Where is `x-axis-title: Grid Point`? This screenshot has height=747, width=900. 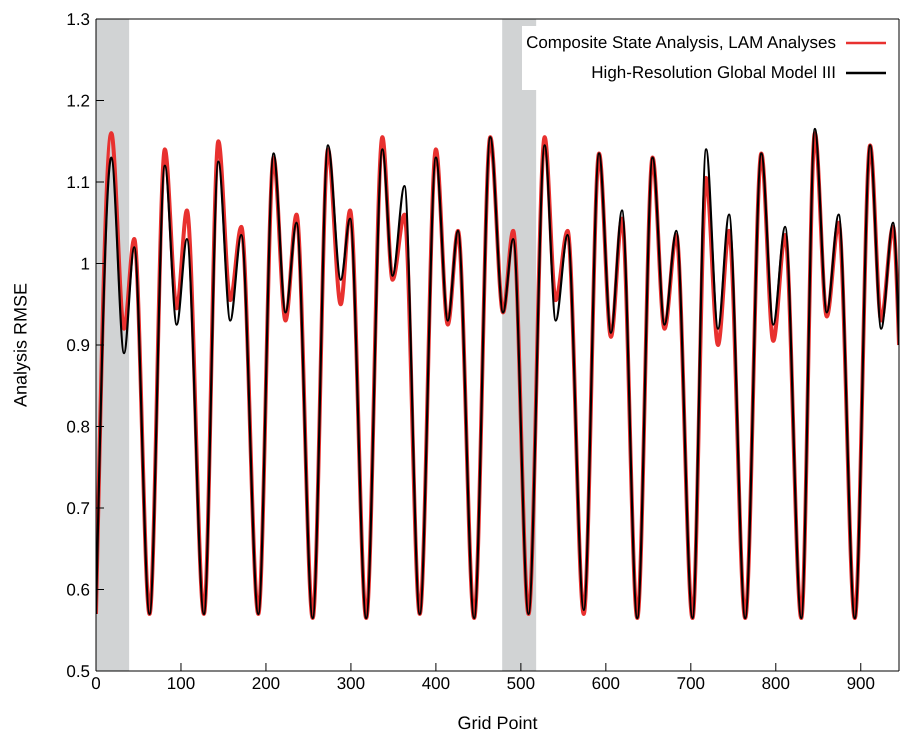 x-axis-title: Grid Point is located at coordinates (497, 723).